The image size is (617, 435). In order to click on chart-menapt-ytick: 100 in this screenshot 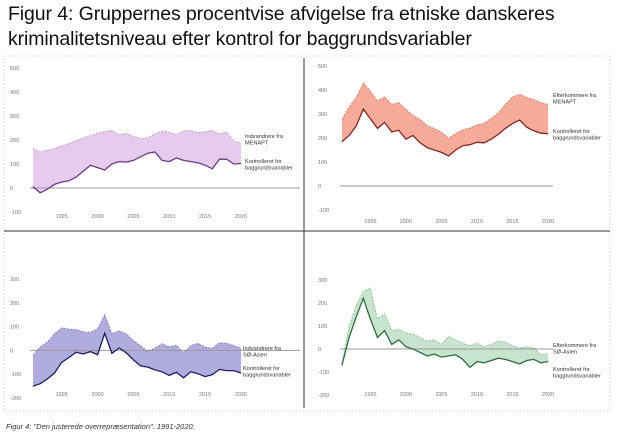, I will do `click(14, 165)`.